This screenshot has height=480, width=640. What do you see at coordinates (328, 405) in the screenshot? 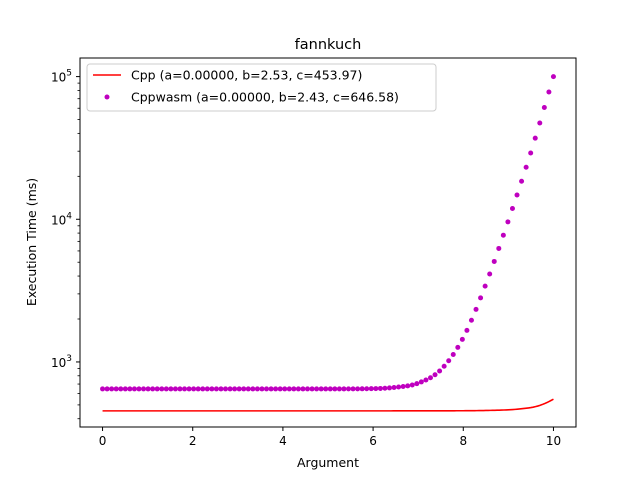
I see `series-line-cpp` at bounding box center [328, 405].